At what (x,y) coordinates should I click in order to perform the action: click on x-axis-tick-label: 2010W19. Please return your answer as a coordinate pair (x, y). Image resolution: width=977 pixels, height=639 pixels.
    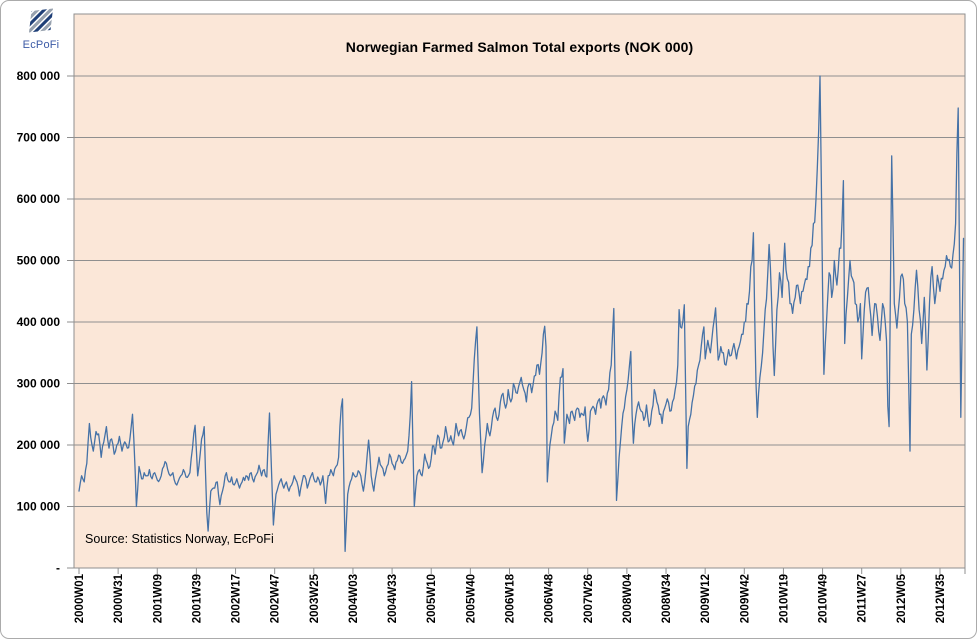
    Looking at the image, I should click on (784, 598).